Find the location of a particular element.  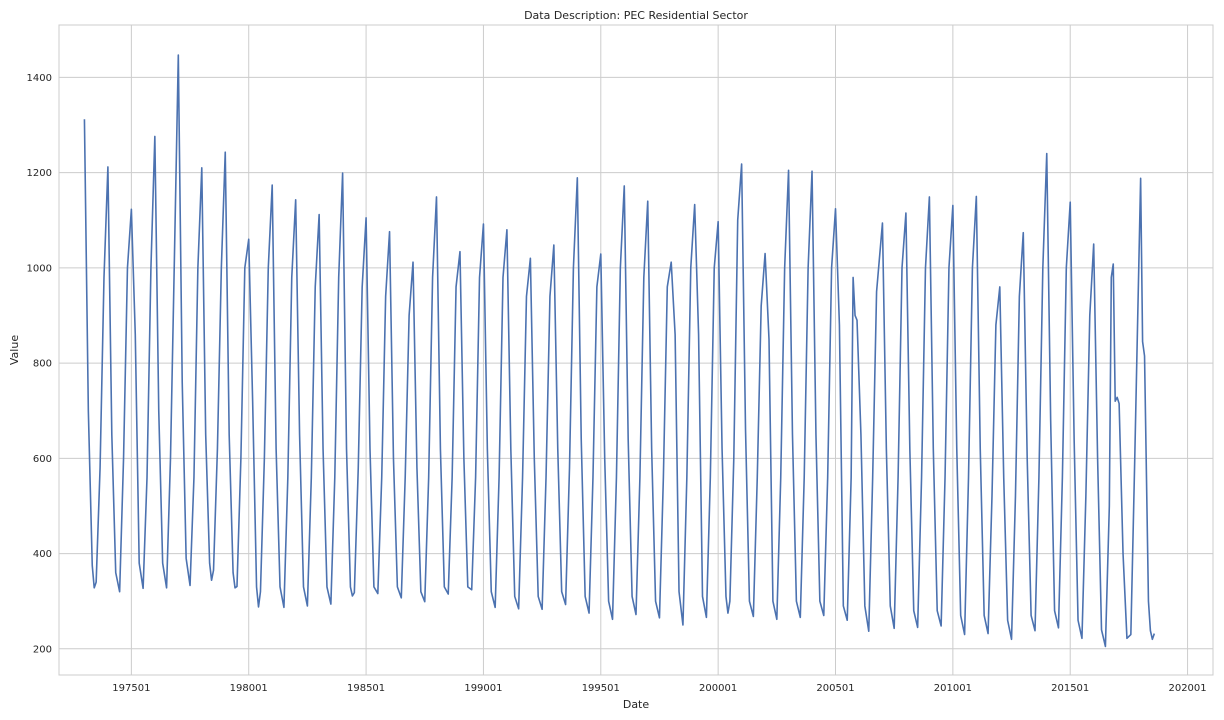

x-tick-label: 199001 is located at coordinates (483, 688).